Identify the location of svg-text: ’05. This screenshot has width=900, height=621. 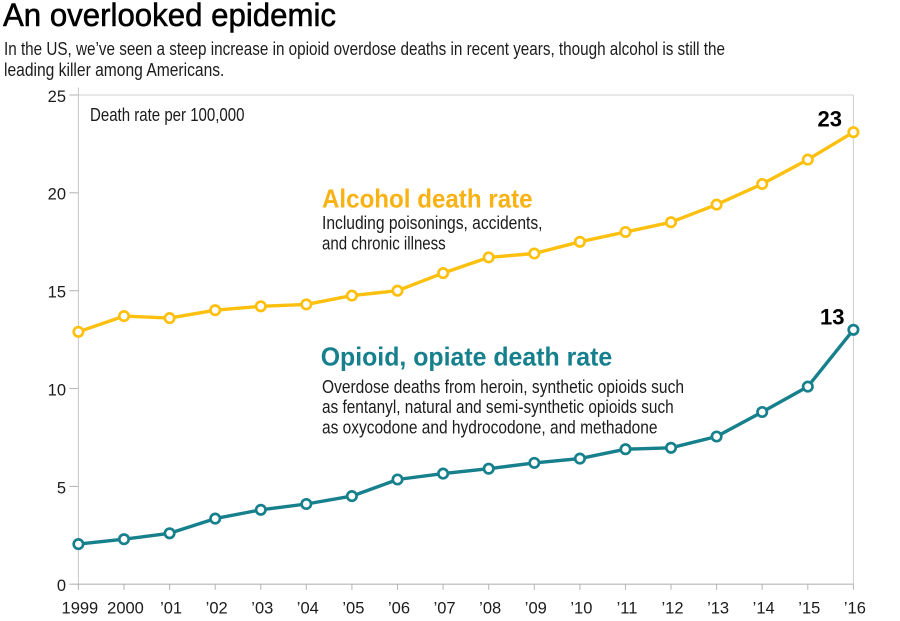
(353, 609).